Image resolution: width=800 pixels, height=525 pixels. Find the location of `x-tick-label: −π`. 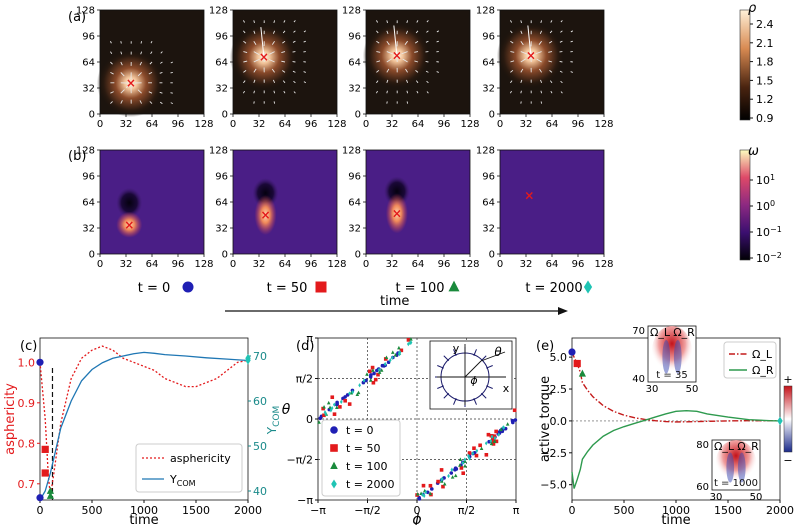

x-tick-label: −π is located at coordinates (318, 510).